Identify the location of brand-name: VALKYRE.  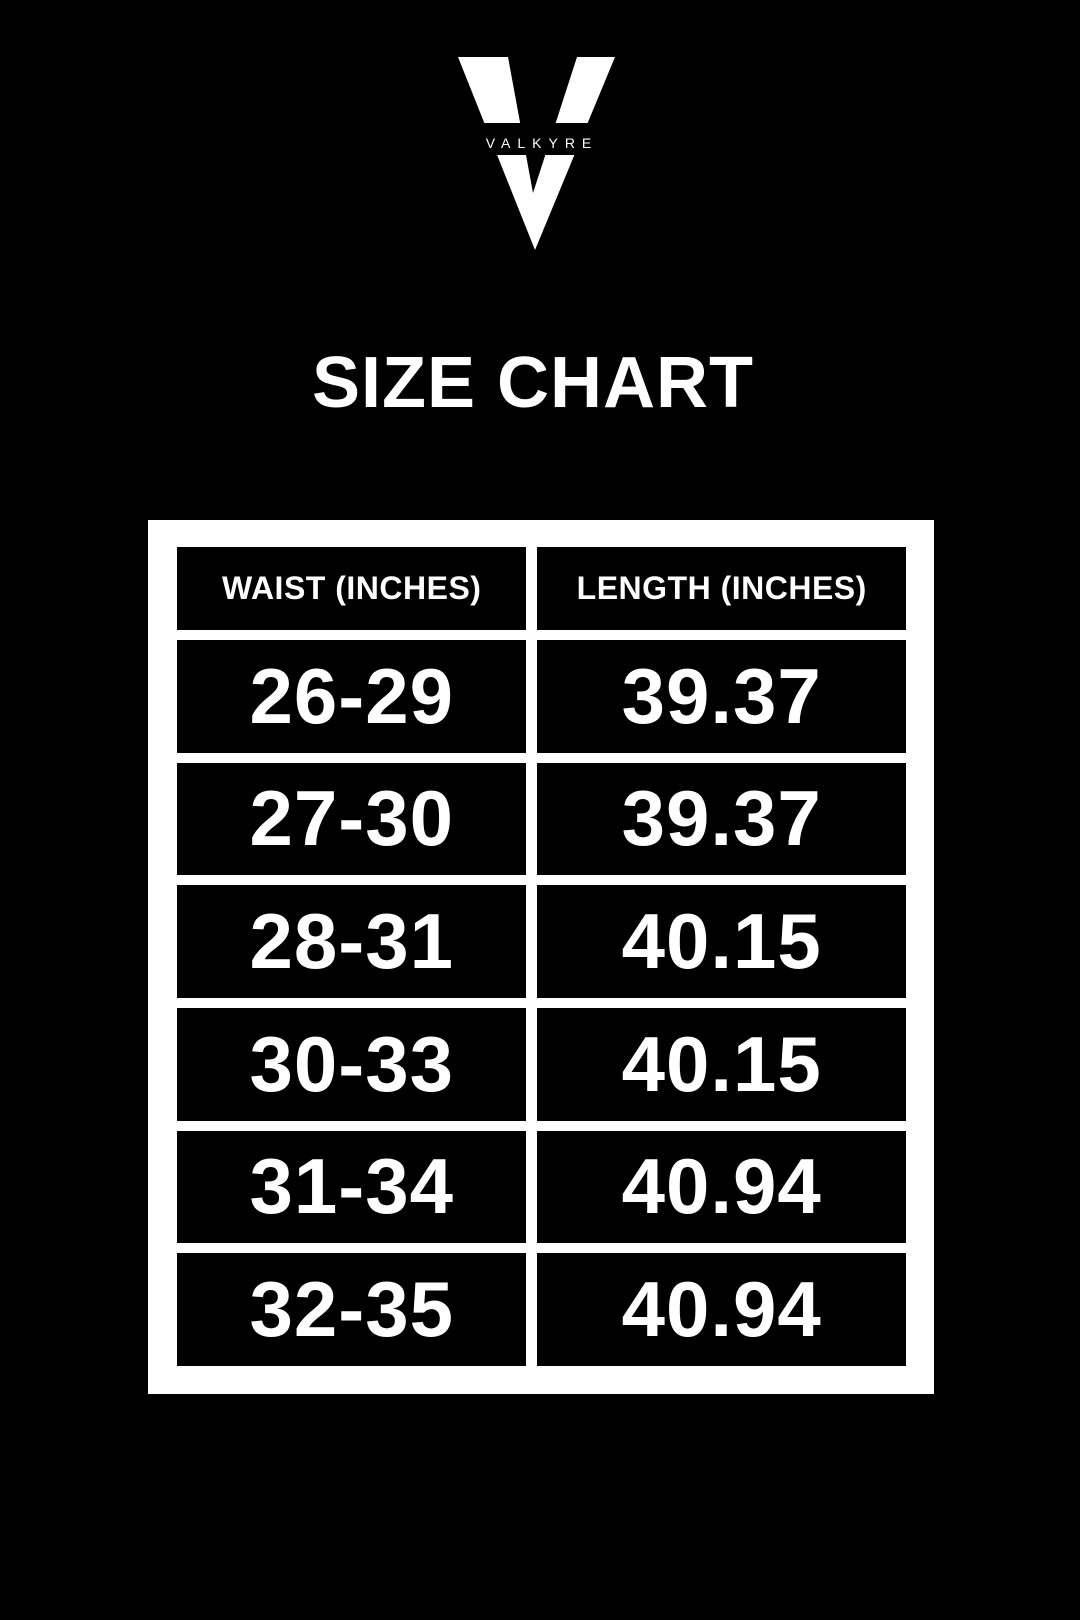
(542, 143).